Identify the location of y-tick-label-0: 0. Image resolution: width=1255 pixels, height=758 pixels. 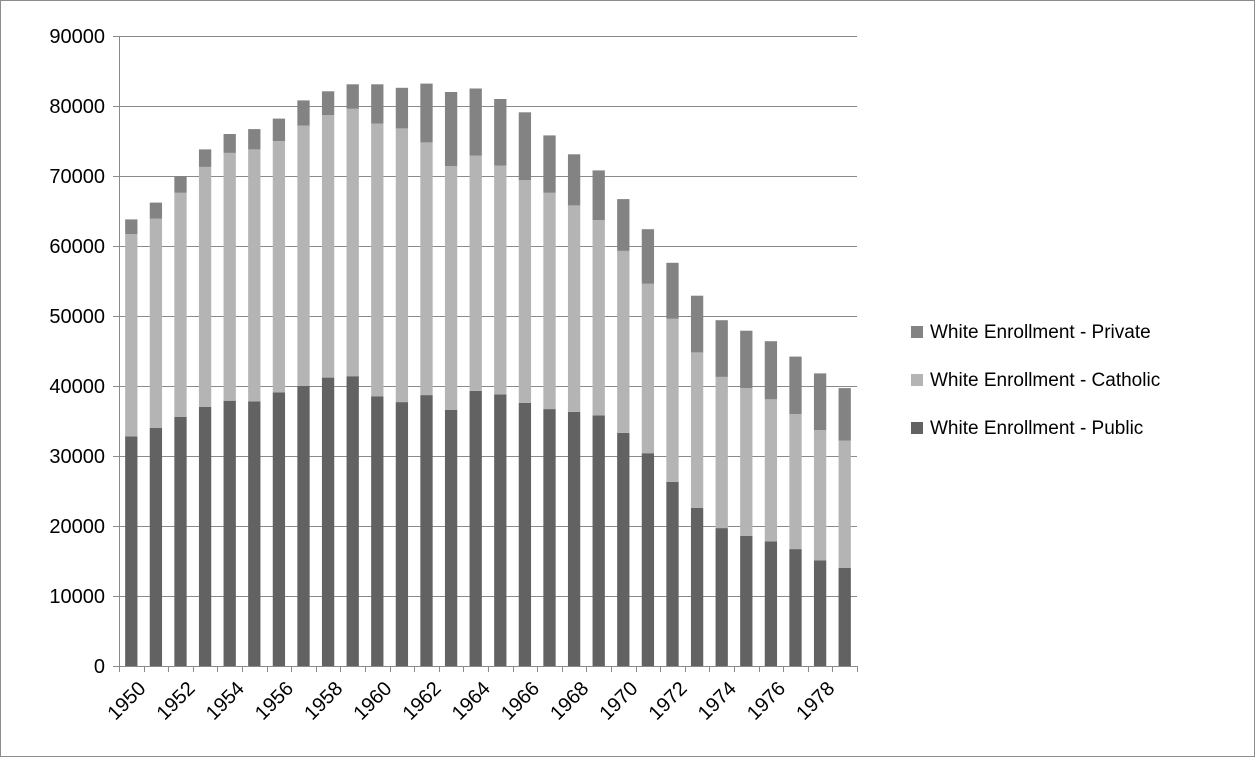
(99, 667).